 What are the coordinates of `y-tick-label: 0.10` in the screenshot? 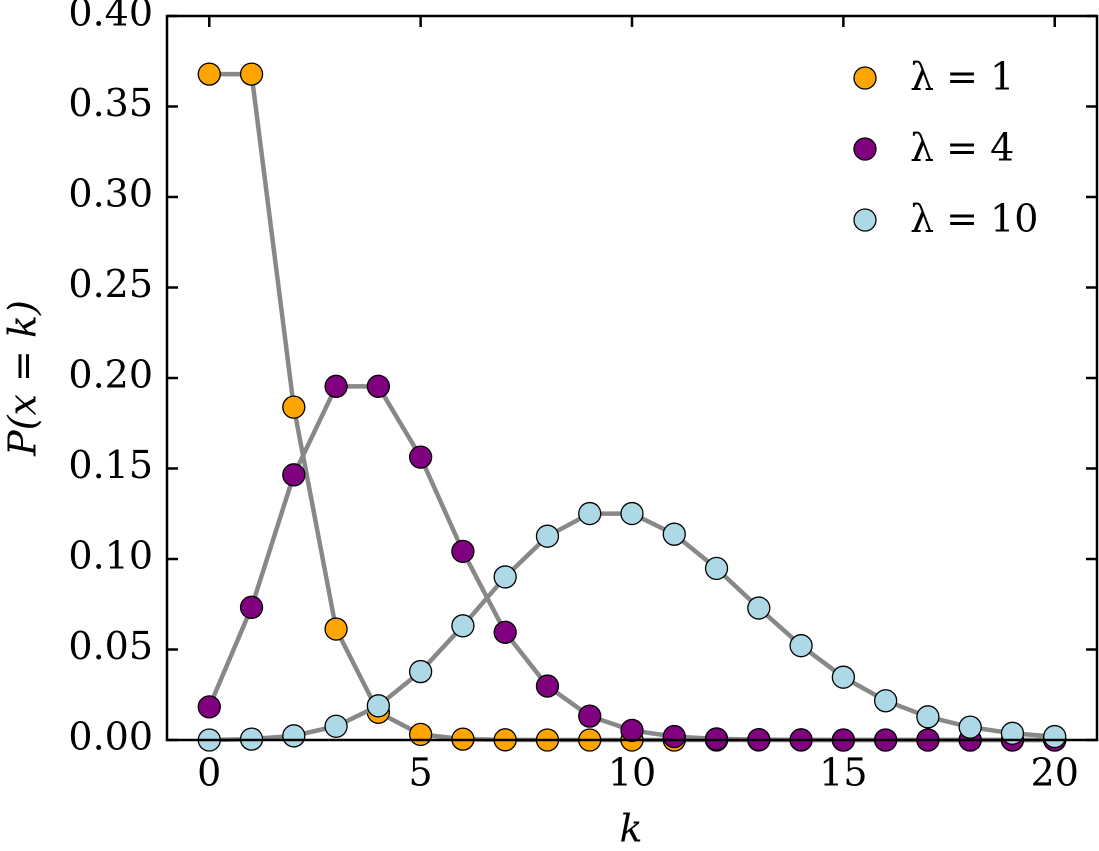 It's located at (110, 556).